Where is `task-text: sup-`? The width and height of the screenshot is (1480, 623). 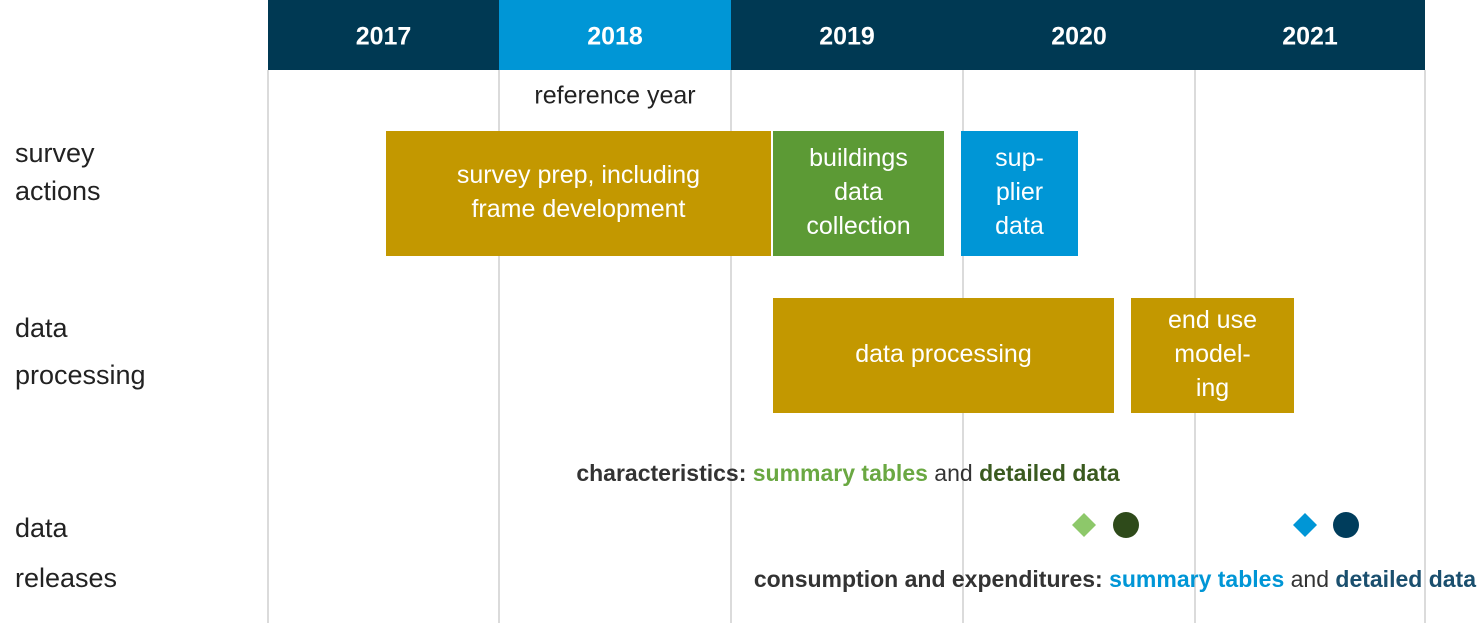 task-text: sup- is located at coordinates (1019, 158).